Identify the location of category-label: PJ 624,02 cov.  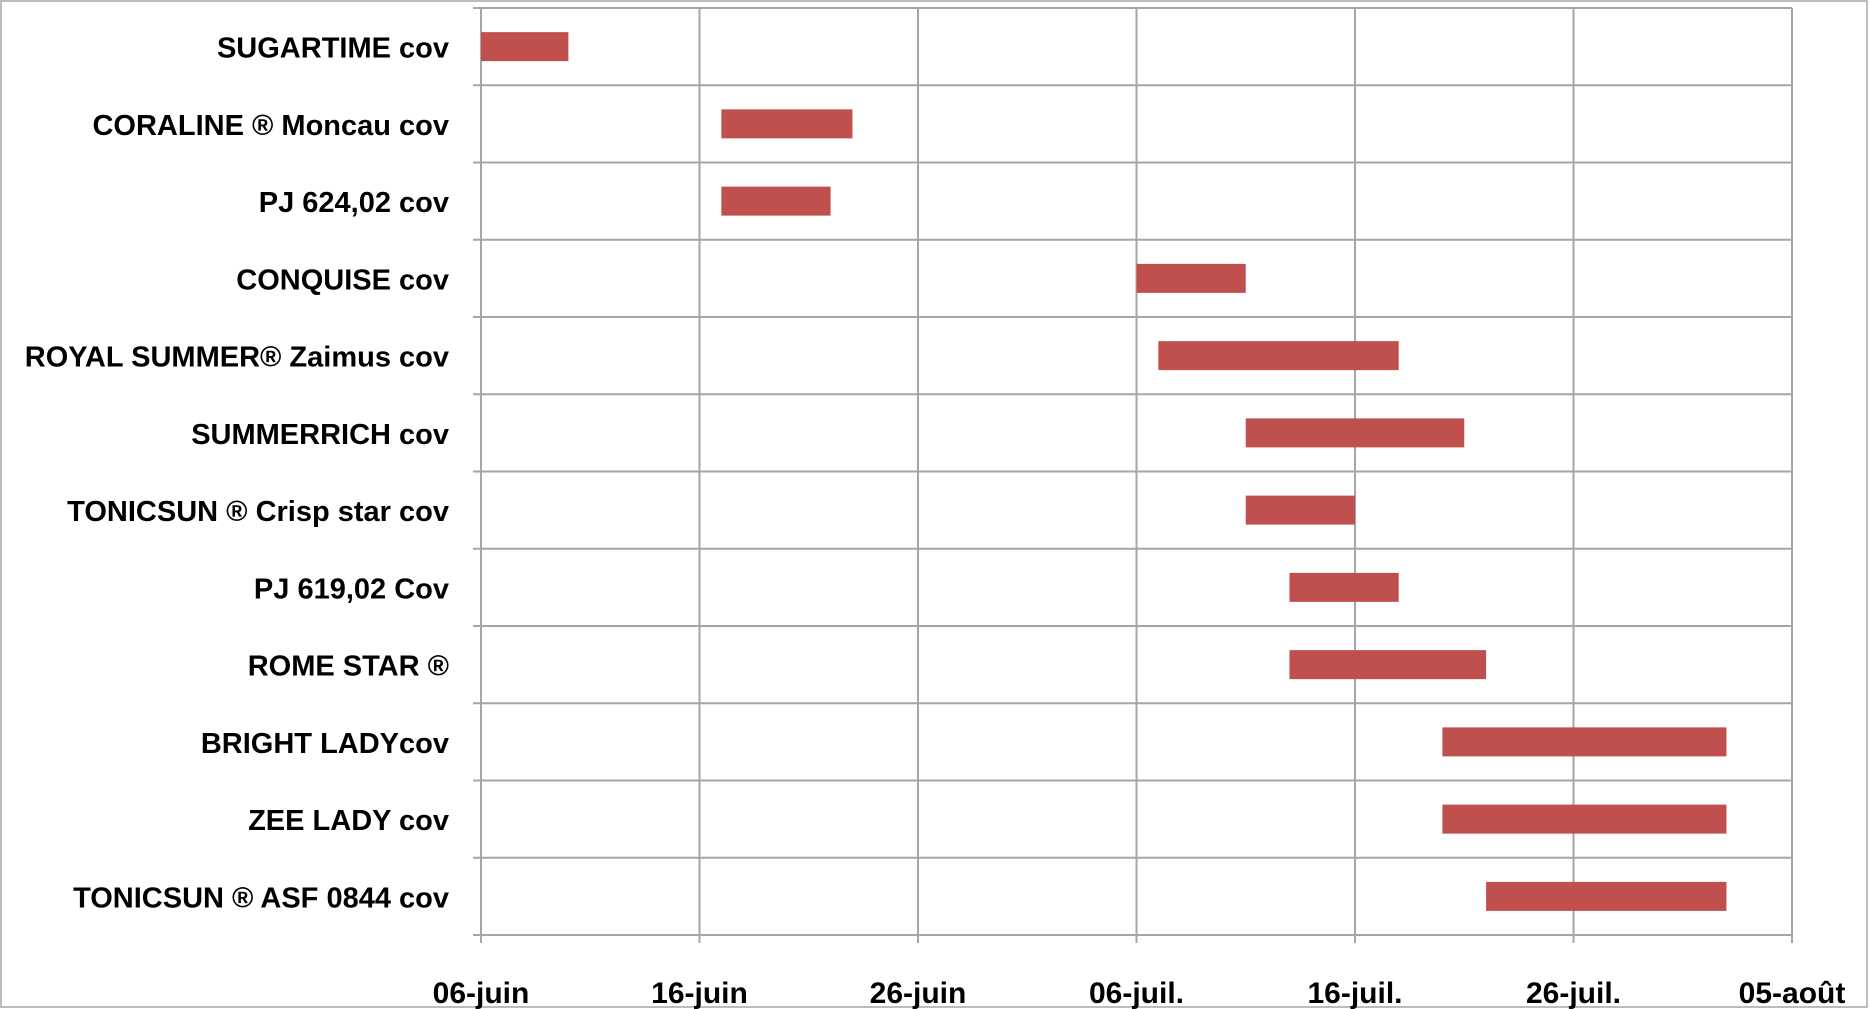
(354, 203).